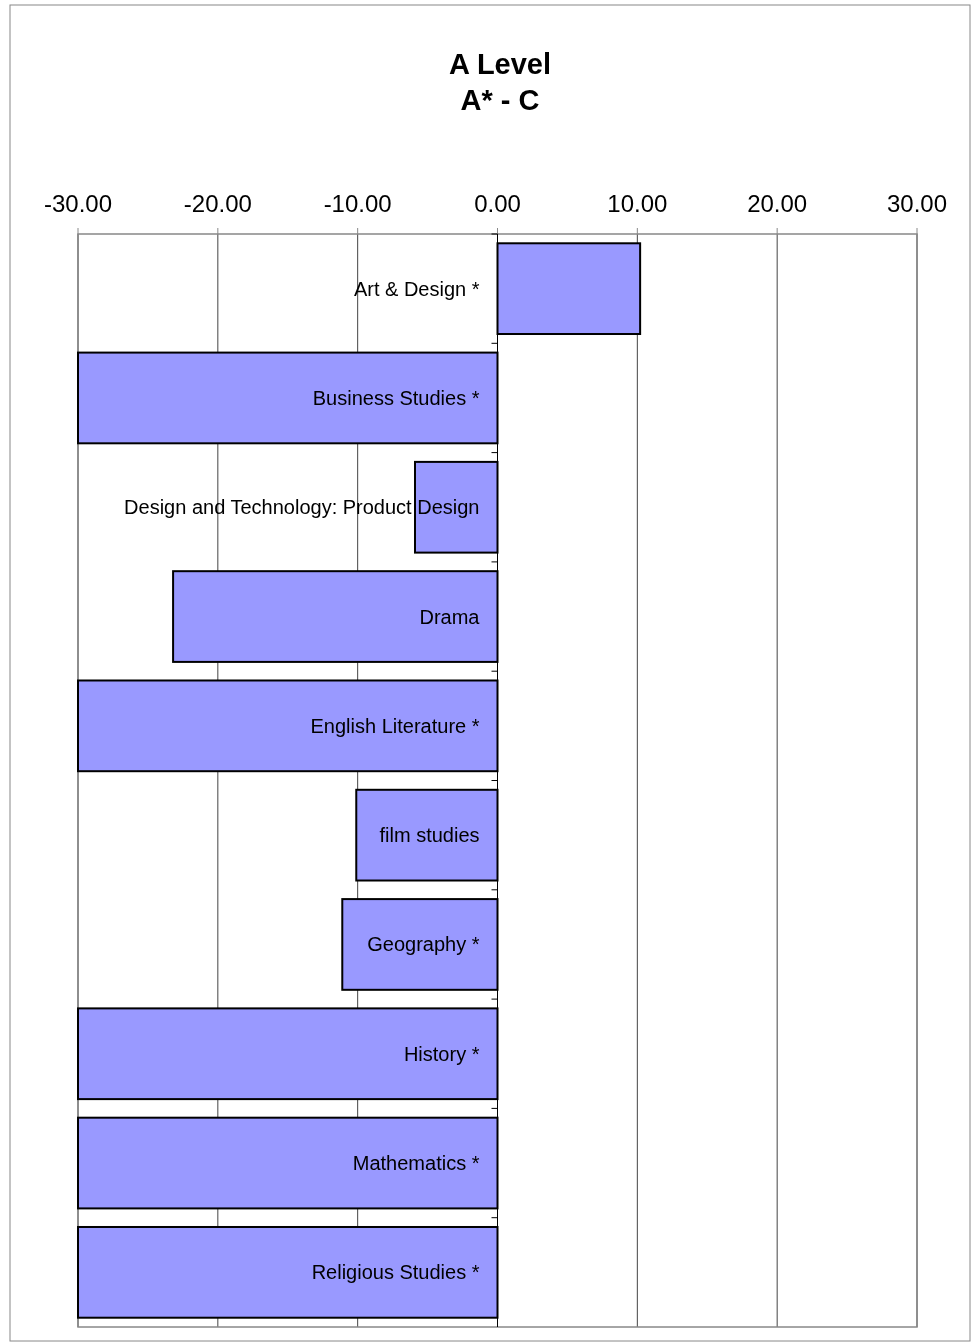 The image size is (972, 1344). What do you see at coordinates (497, 203) in the screenshot?
I see `x-tick-label: 0.00` at bounding box center [497, 203].